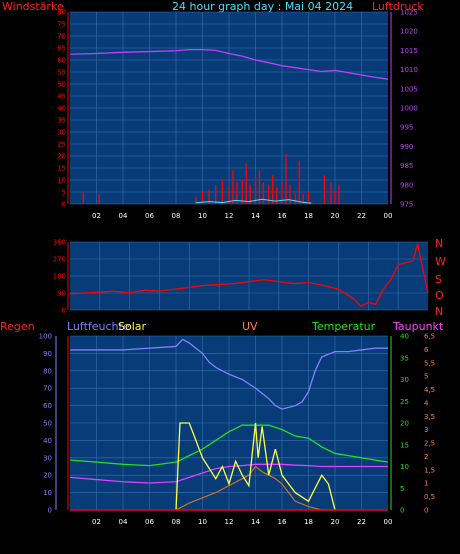 This screenshot has height=554, width=460. What do you see at coordinates (429, 470) in the screenshot?
I see `uv-tick-label: 1,5` at bounding box center [429, 470].